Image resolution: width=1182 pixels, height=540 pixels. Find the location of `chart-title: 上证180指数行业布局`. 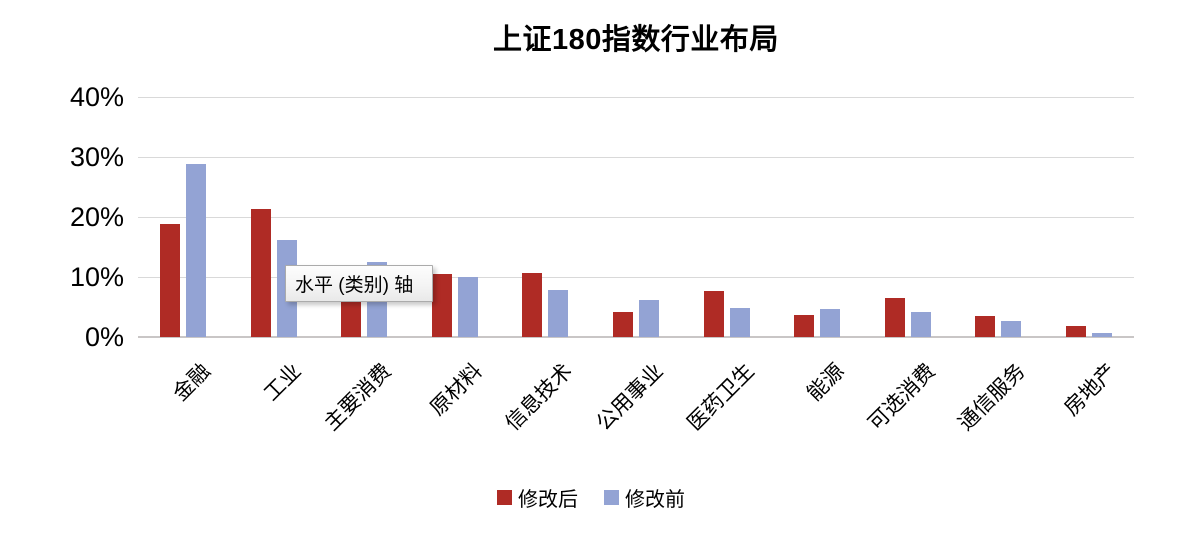

chart-title: 上证180指数行业布局 is located at coordinates (636, 40).